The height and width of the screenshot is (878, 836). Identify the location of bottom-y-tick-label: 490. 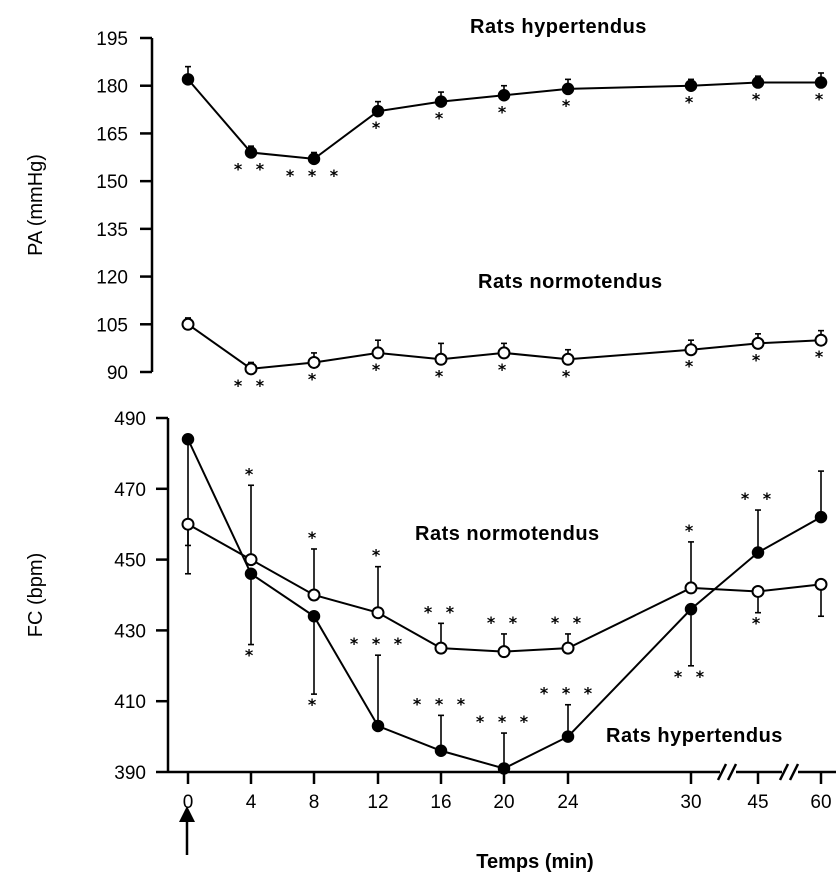
(130, 419).